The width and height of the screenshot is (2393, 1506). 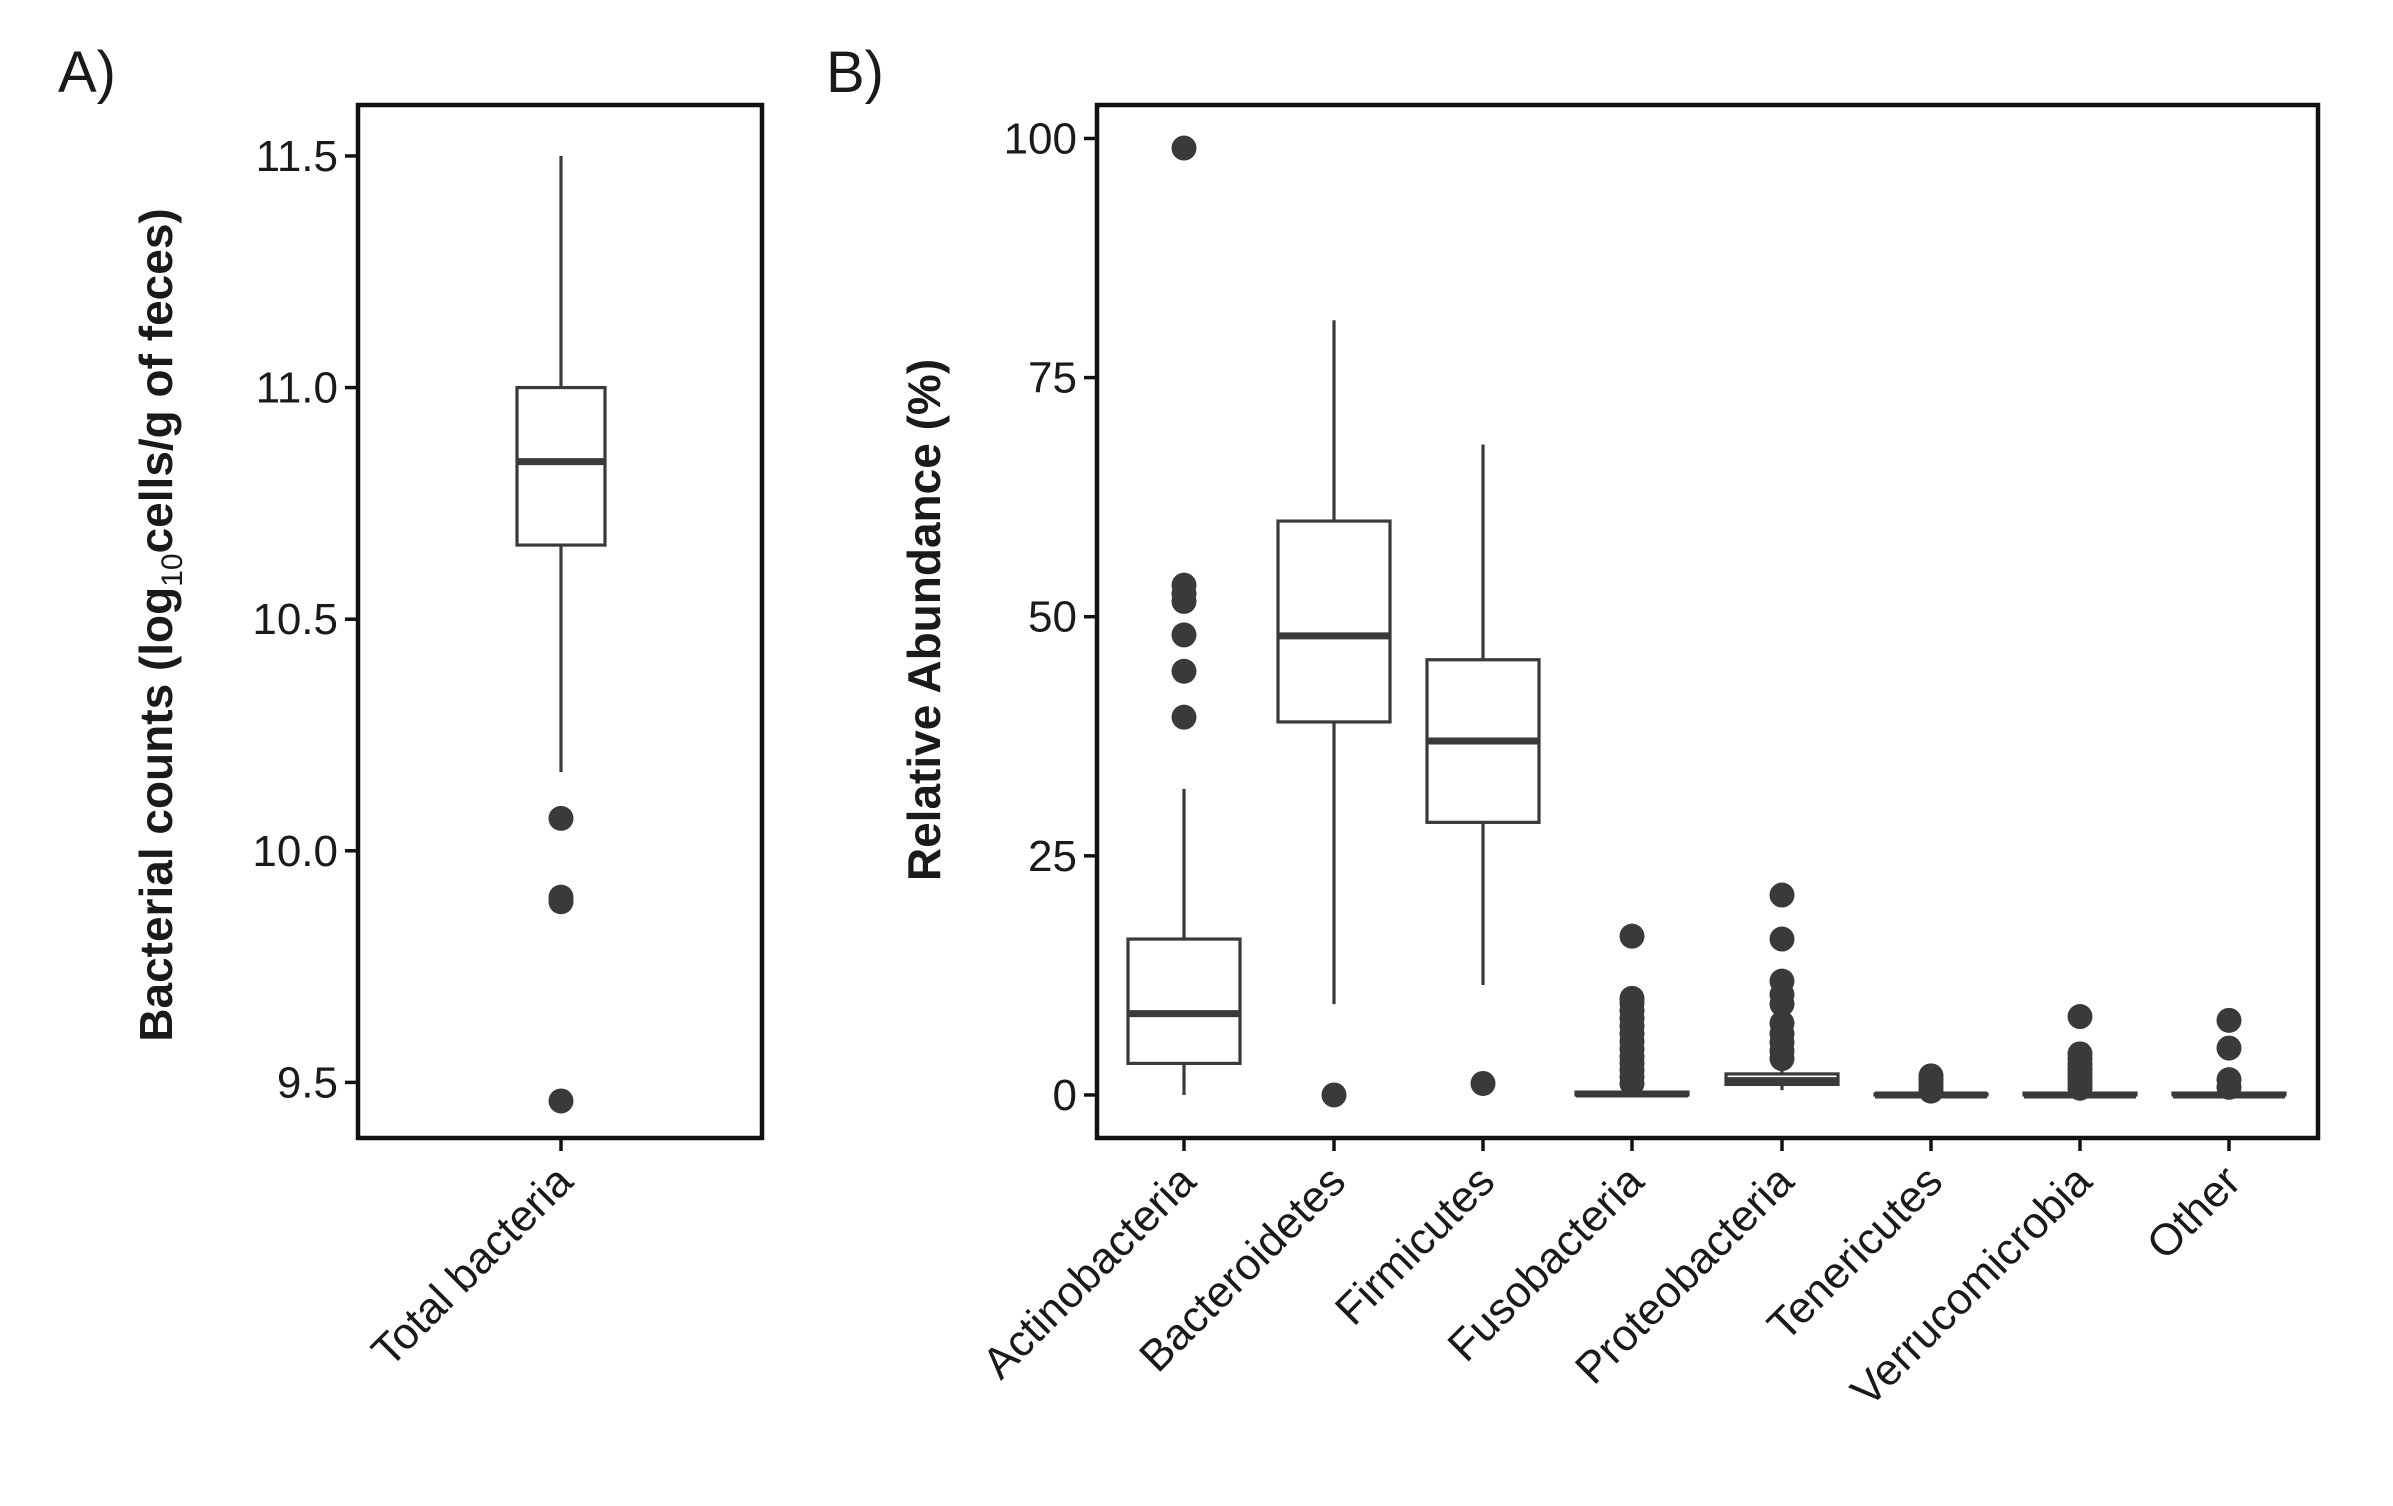 I want to click on panel-b-y-axis-title: Relative Abundance (%), so click(x=924, y=620).